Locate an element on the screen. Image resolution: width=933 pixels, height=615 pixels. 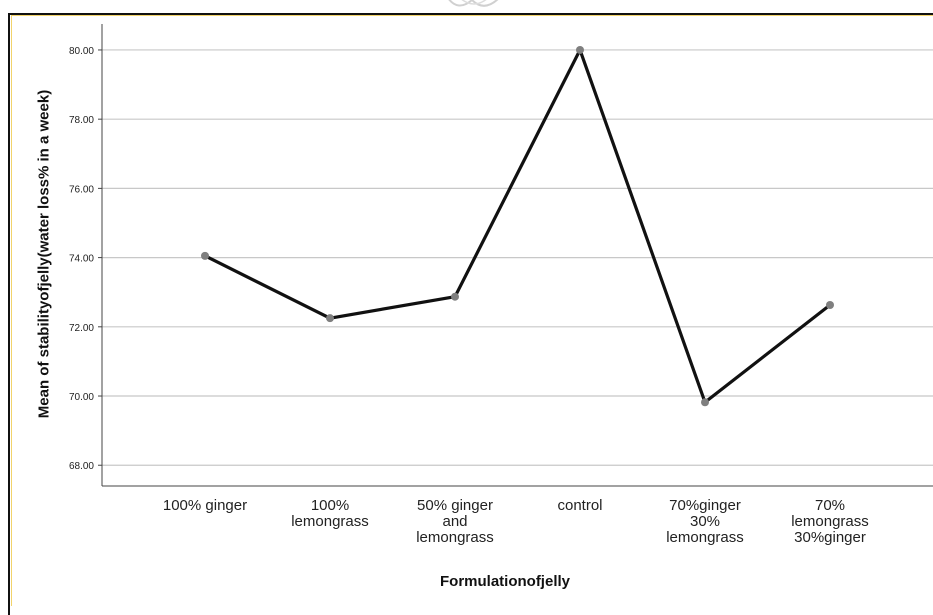
watermark-logo is located at coordinates (473, 3).